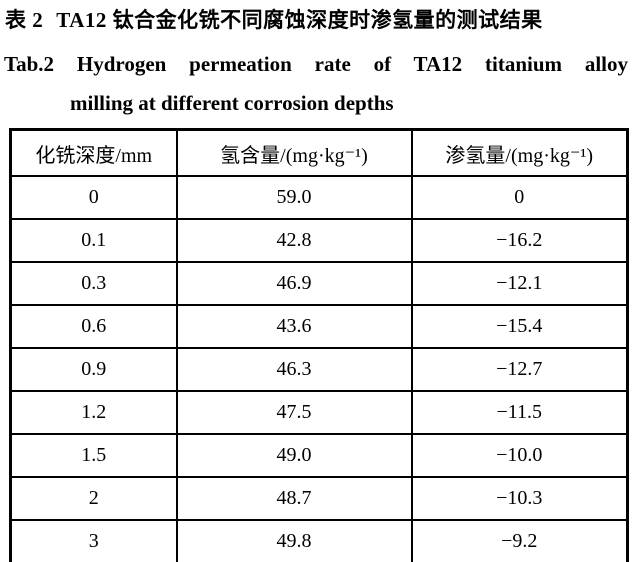 This screenshot has width=632, height=562. I want to click on cell-hydrogen-content: 42.8, so click(294, 240).